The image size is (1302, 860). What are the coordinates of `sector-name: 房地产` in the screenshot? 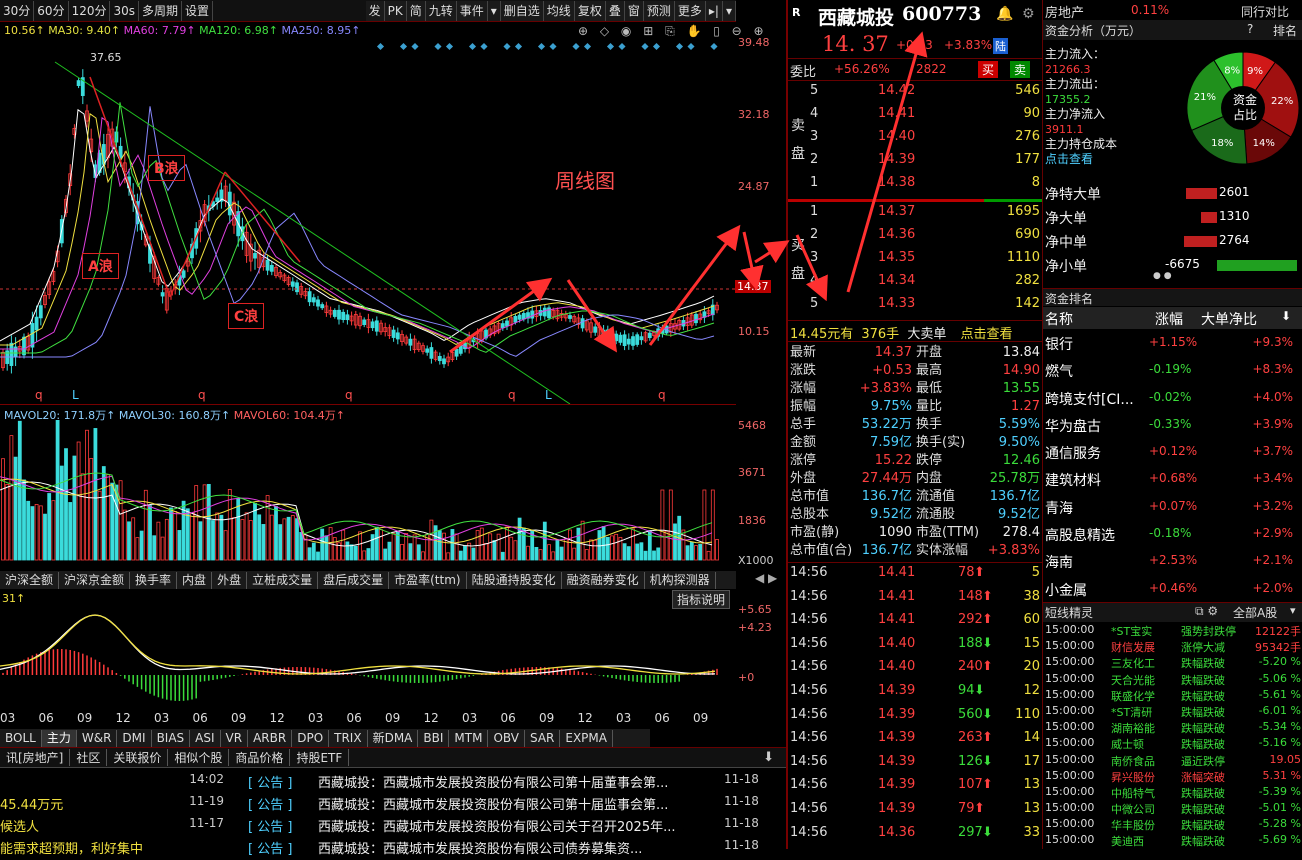 It's located at (1065, 13).